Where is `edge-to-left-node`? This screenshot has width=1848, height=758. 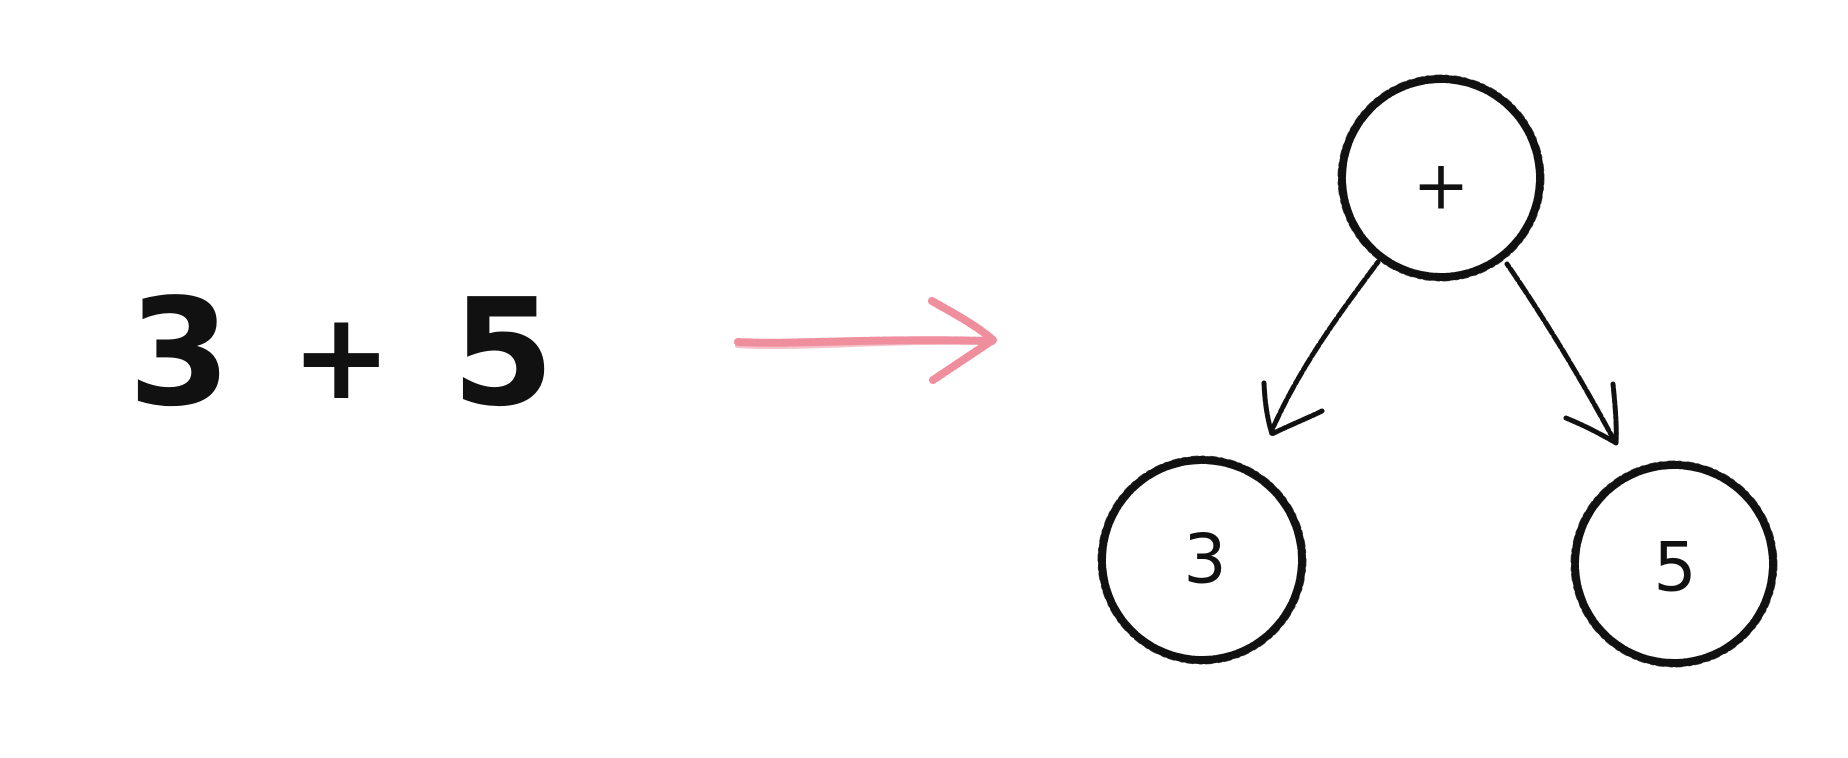 edge-to-left-node is located at coordinates (1321, 348).